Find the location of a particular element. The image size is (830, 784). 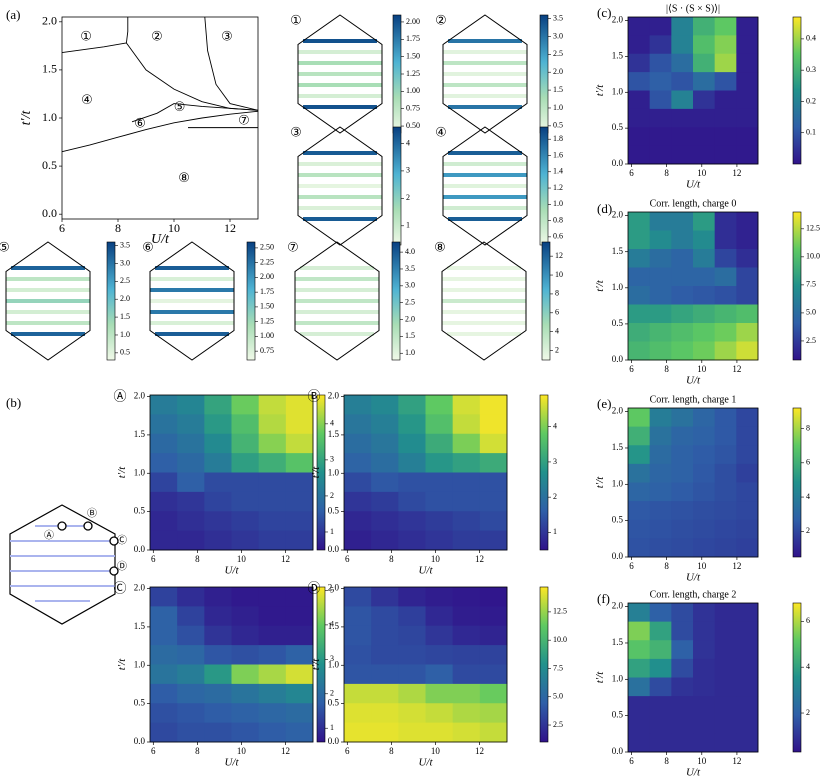

colorbar-tick-label: 4.0 is located at coordinates (410, 251).